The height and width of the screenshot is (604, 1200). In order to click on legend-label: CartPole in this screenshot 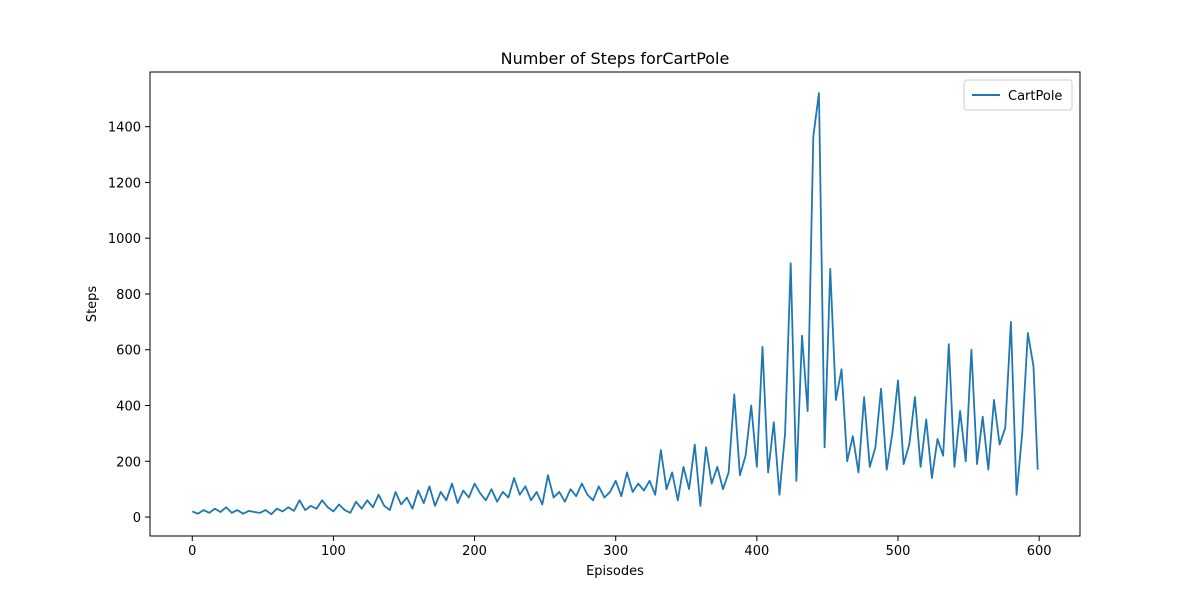, I will do `click(1035, 96)`.